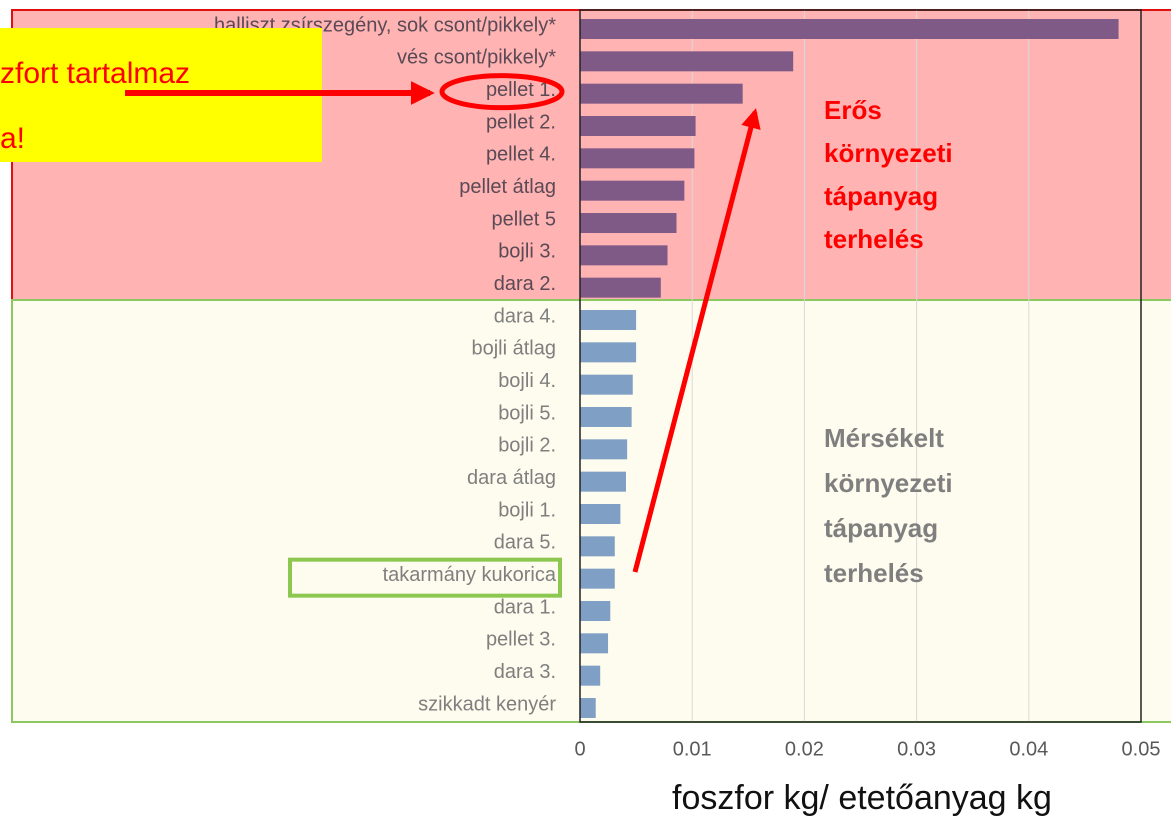 The image size is (1171, 824). Describe the element at coordinates (513, 349) in the screenshot. I see `y-tick-label: bojli átlag` at that location.